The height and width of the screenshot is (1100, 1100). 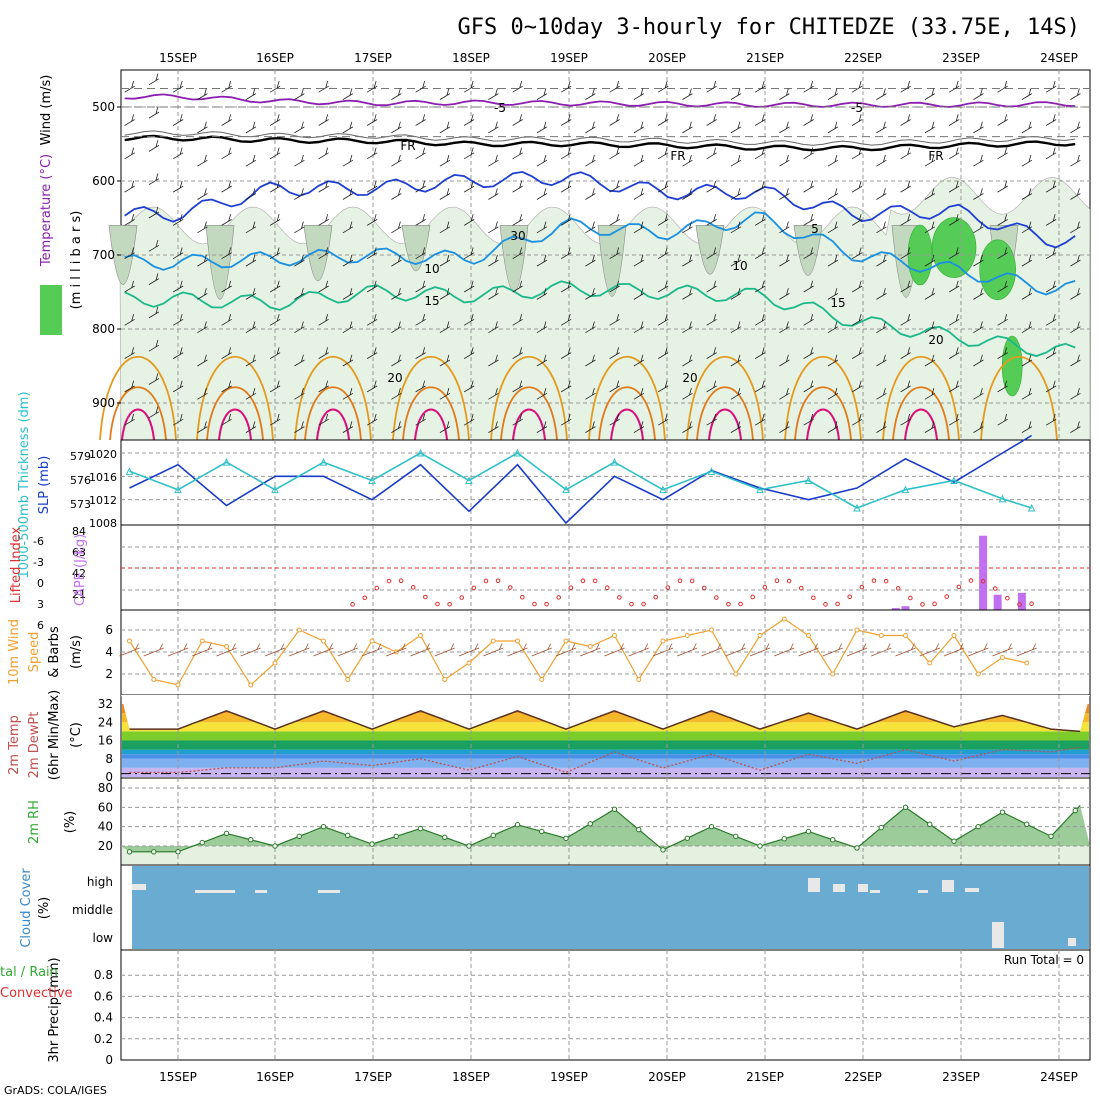 What do you see at coordinates (725, 398) in the screenshot?
I see `contour-20c` at bounding box center [725, 398].